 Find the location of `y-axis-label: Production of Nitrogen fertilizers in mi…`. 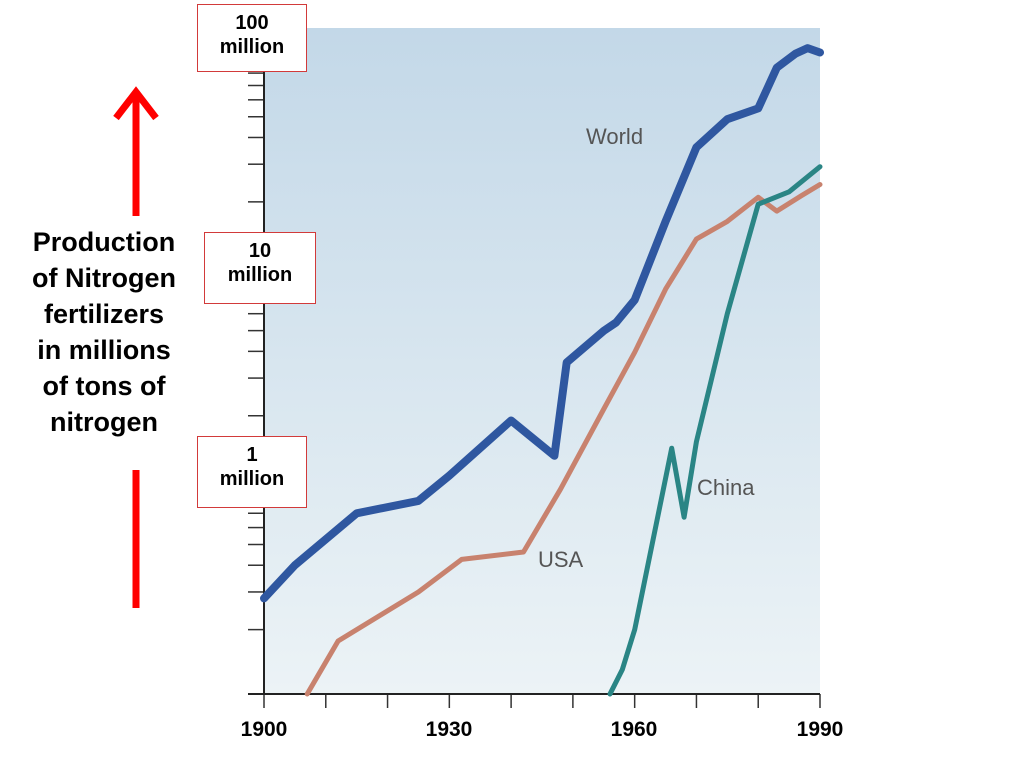

y-axis-label: Production of Nitrogen fertilizers in mi… is located at coordinates (104, 332).